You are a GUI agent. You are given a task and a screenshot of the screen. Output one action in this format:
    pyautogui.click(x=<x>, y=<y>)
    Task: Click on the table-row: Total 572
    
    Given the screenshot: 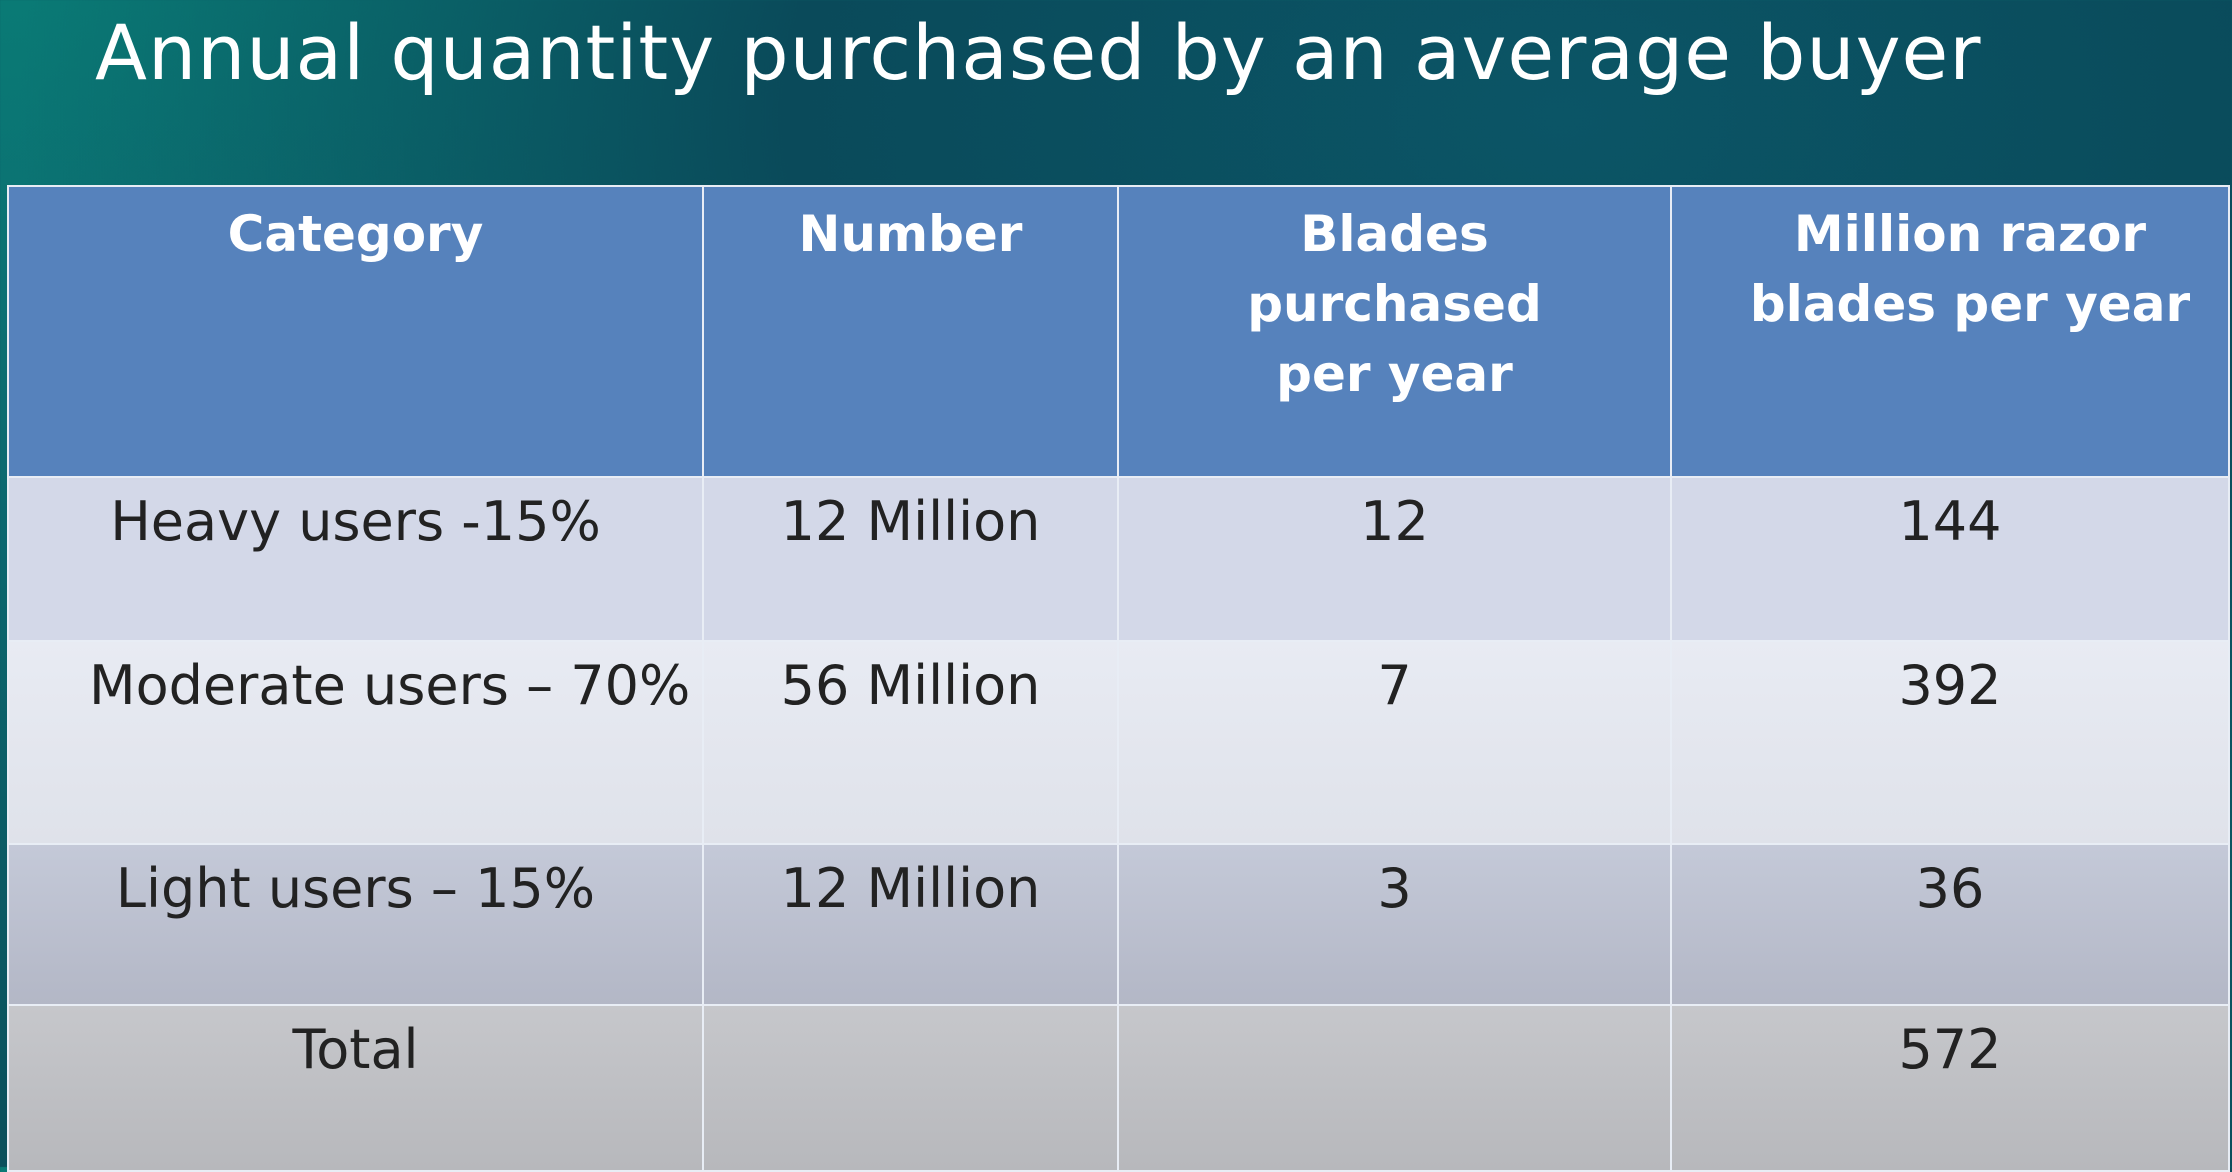 What is the action you would take?
    pyautogui.click(x=1118, y=1088)
    